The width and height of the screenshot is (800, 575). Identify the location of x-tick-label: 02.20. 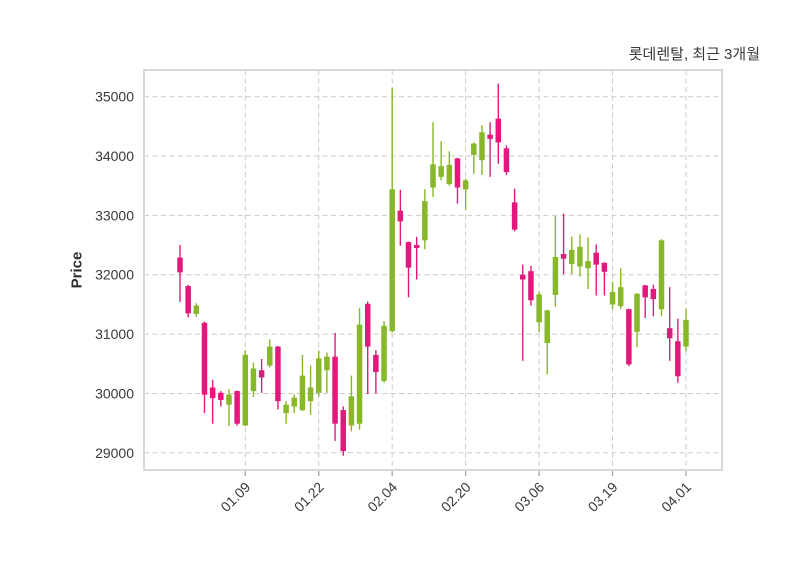
(456, 497).